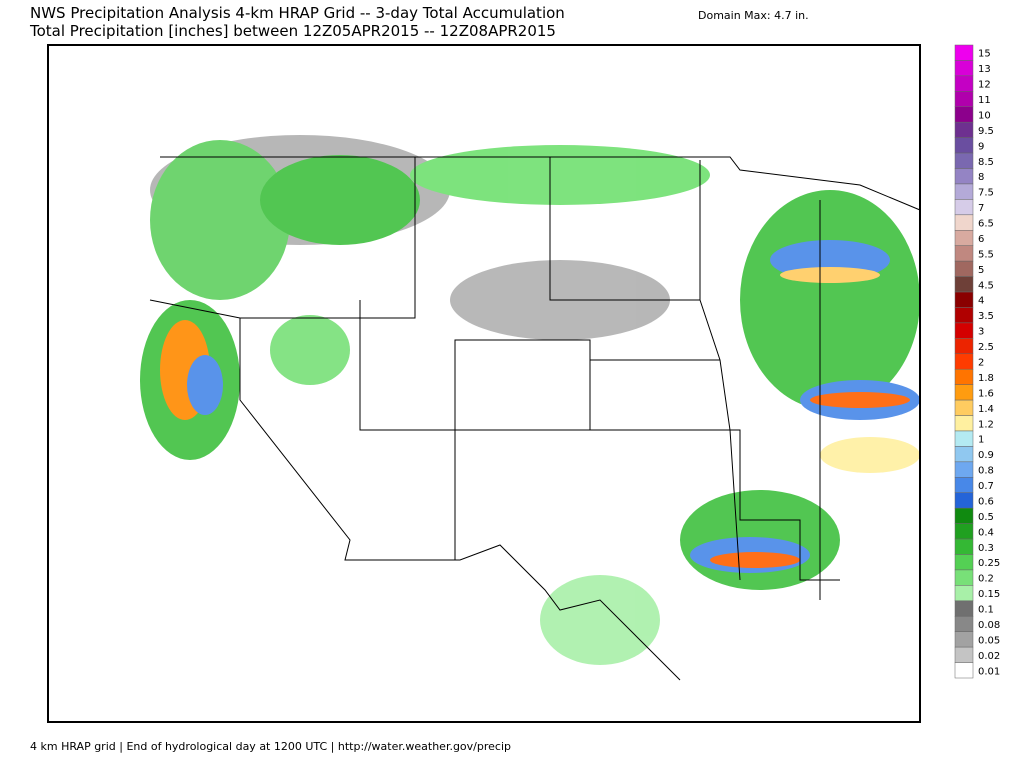  Describe the element at coordinates (989, 625) in the screenshot. I see `legend-label: 0.08` at that location.